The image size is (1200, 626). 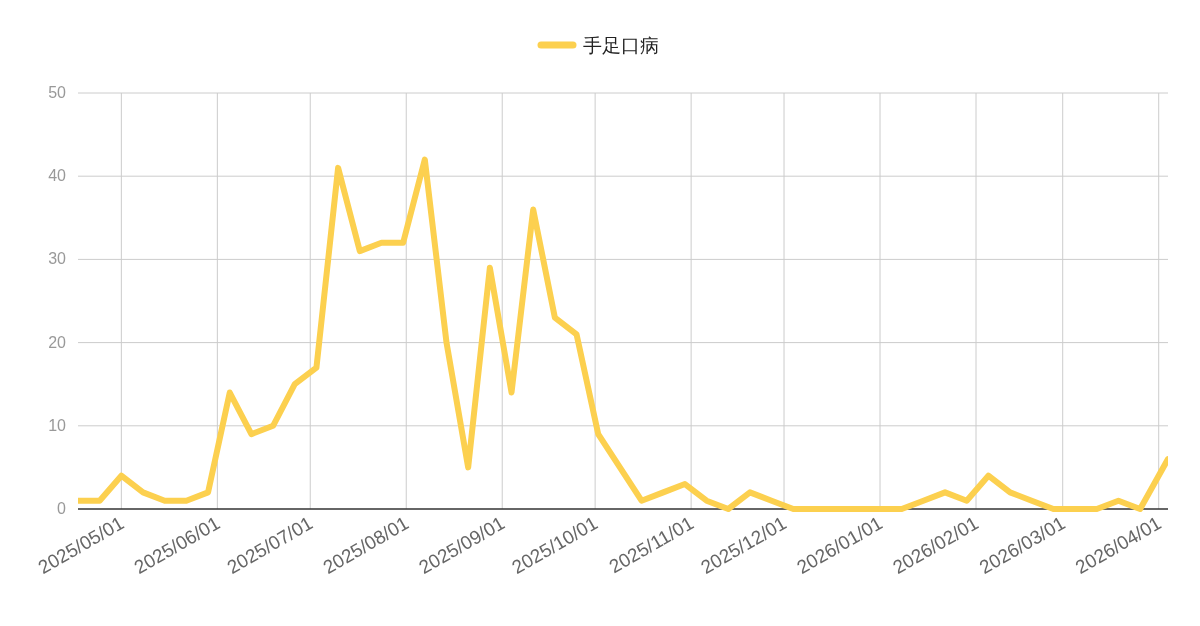 What do you see at coordinates (57, 342) in the screenshot?
I see `y-tick-label: 20` at bounding box center [57, 342].